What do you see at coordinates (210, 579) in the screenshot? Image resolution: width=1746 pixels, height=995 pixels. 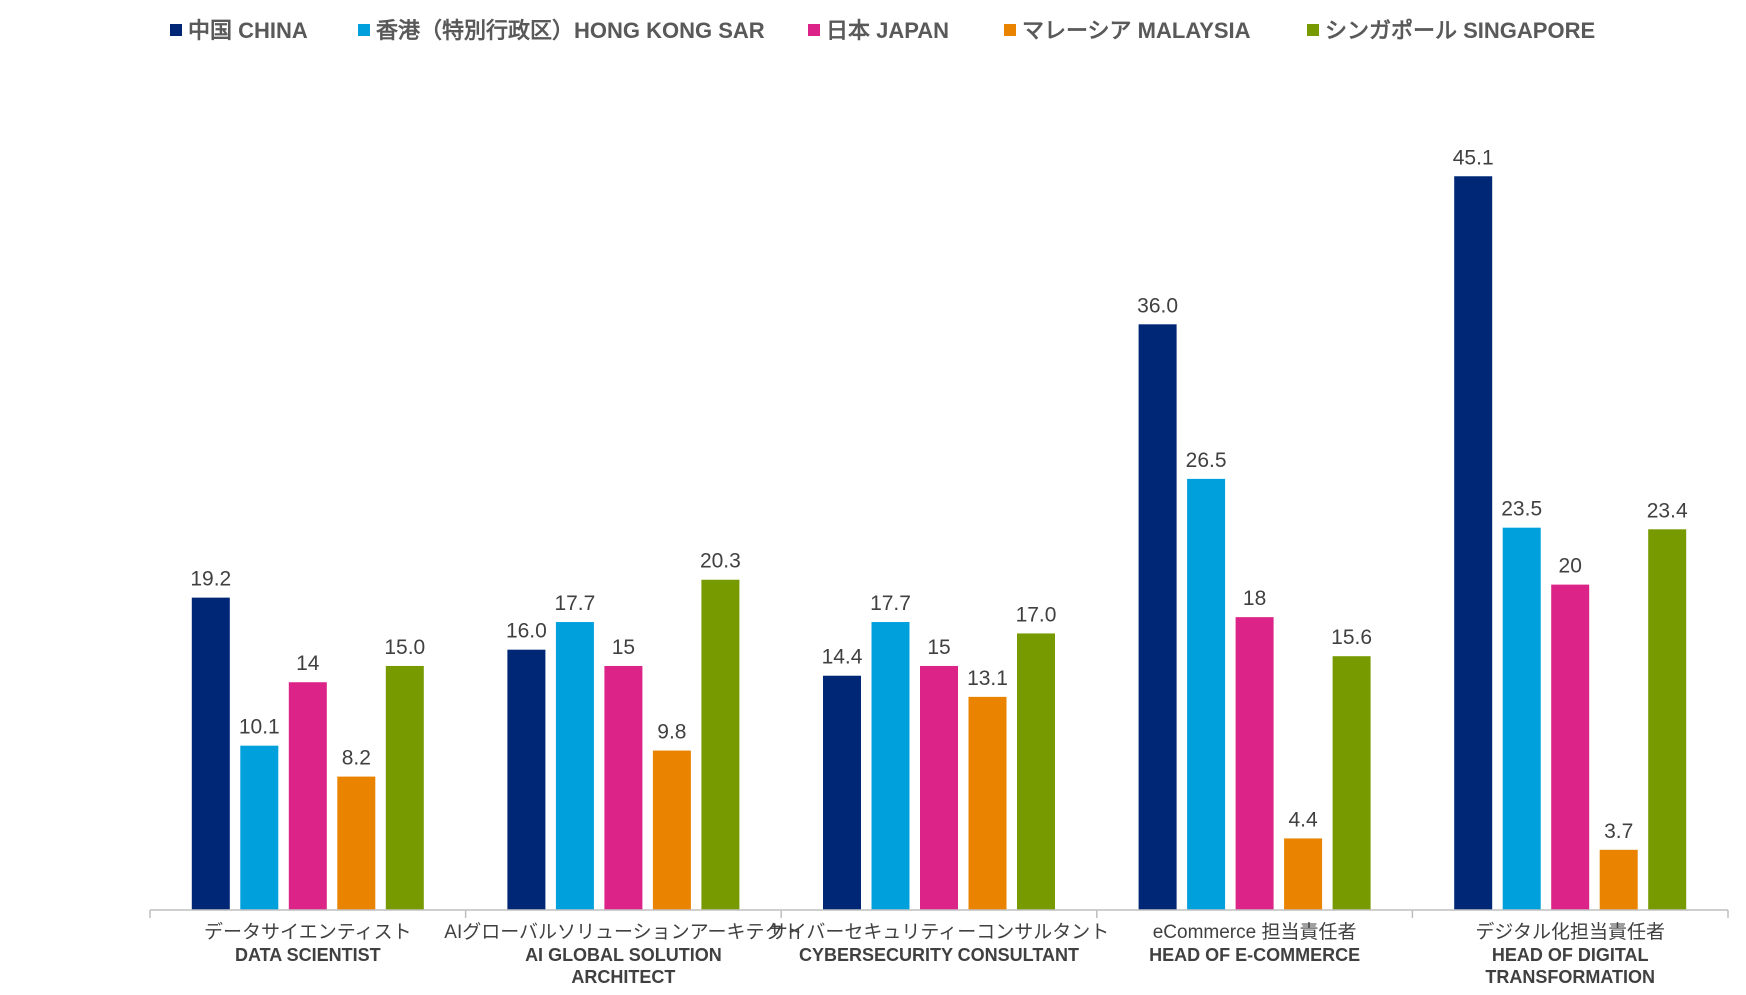 I see `value-label-0-0: 19.2` at bounding box center [210, 579].